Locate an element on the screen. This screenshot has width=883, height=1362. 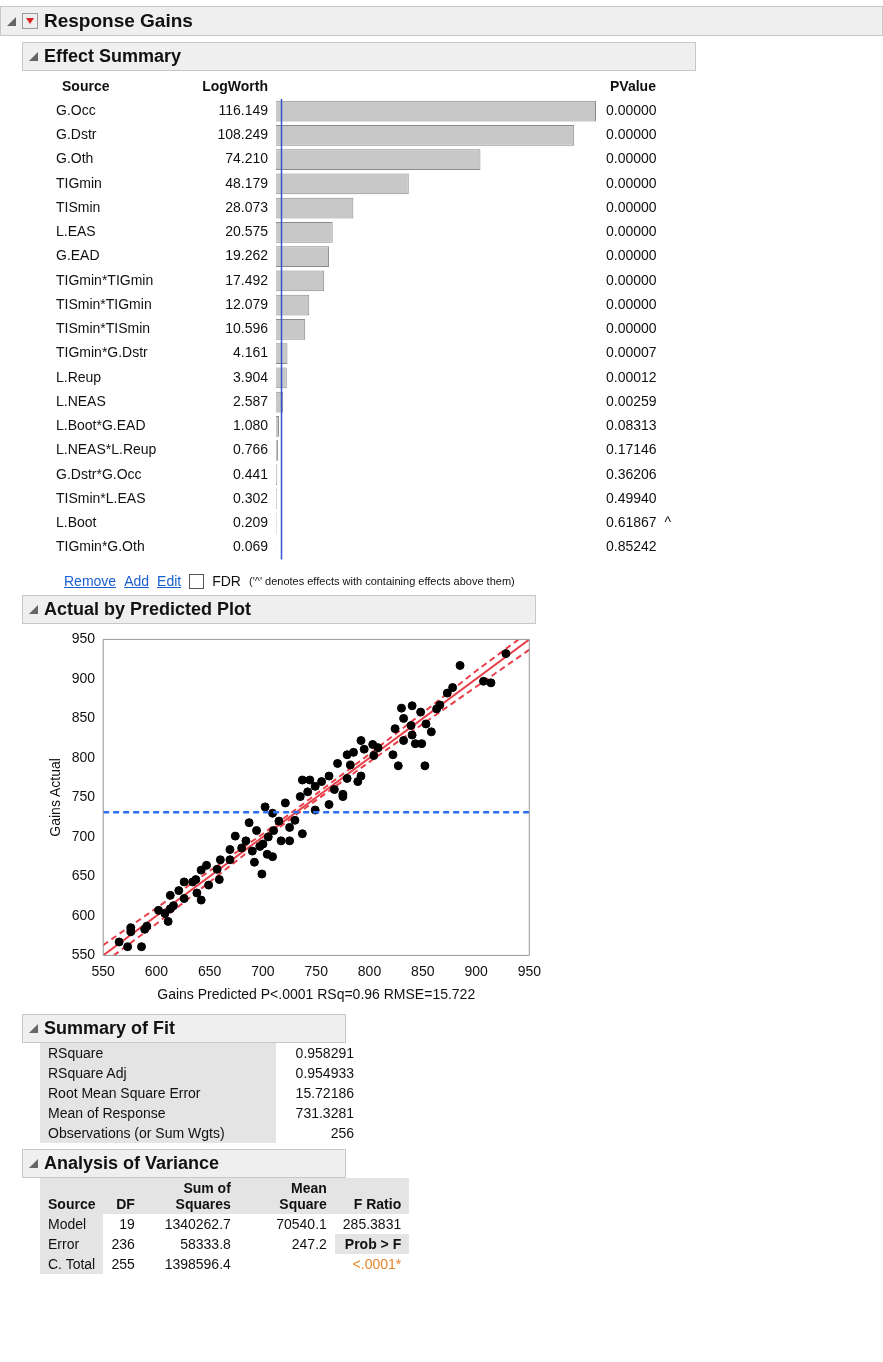
text: Edit is located at coordinates (169, 581).